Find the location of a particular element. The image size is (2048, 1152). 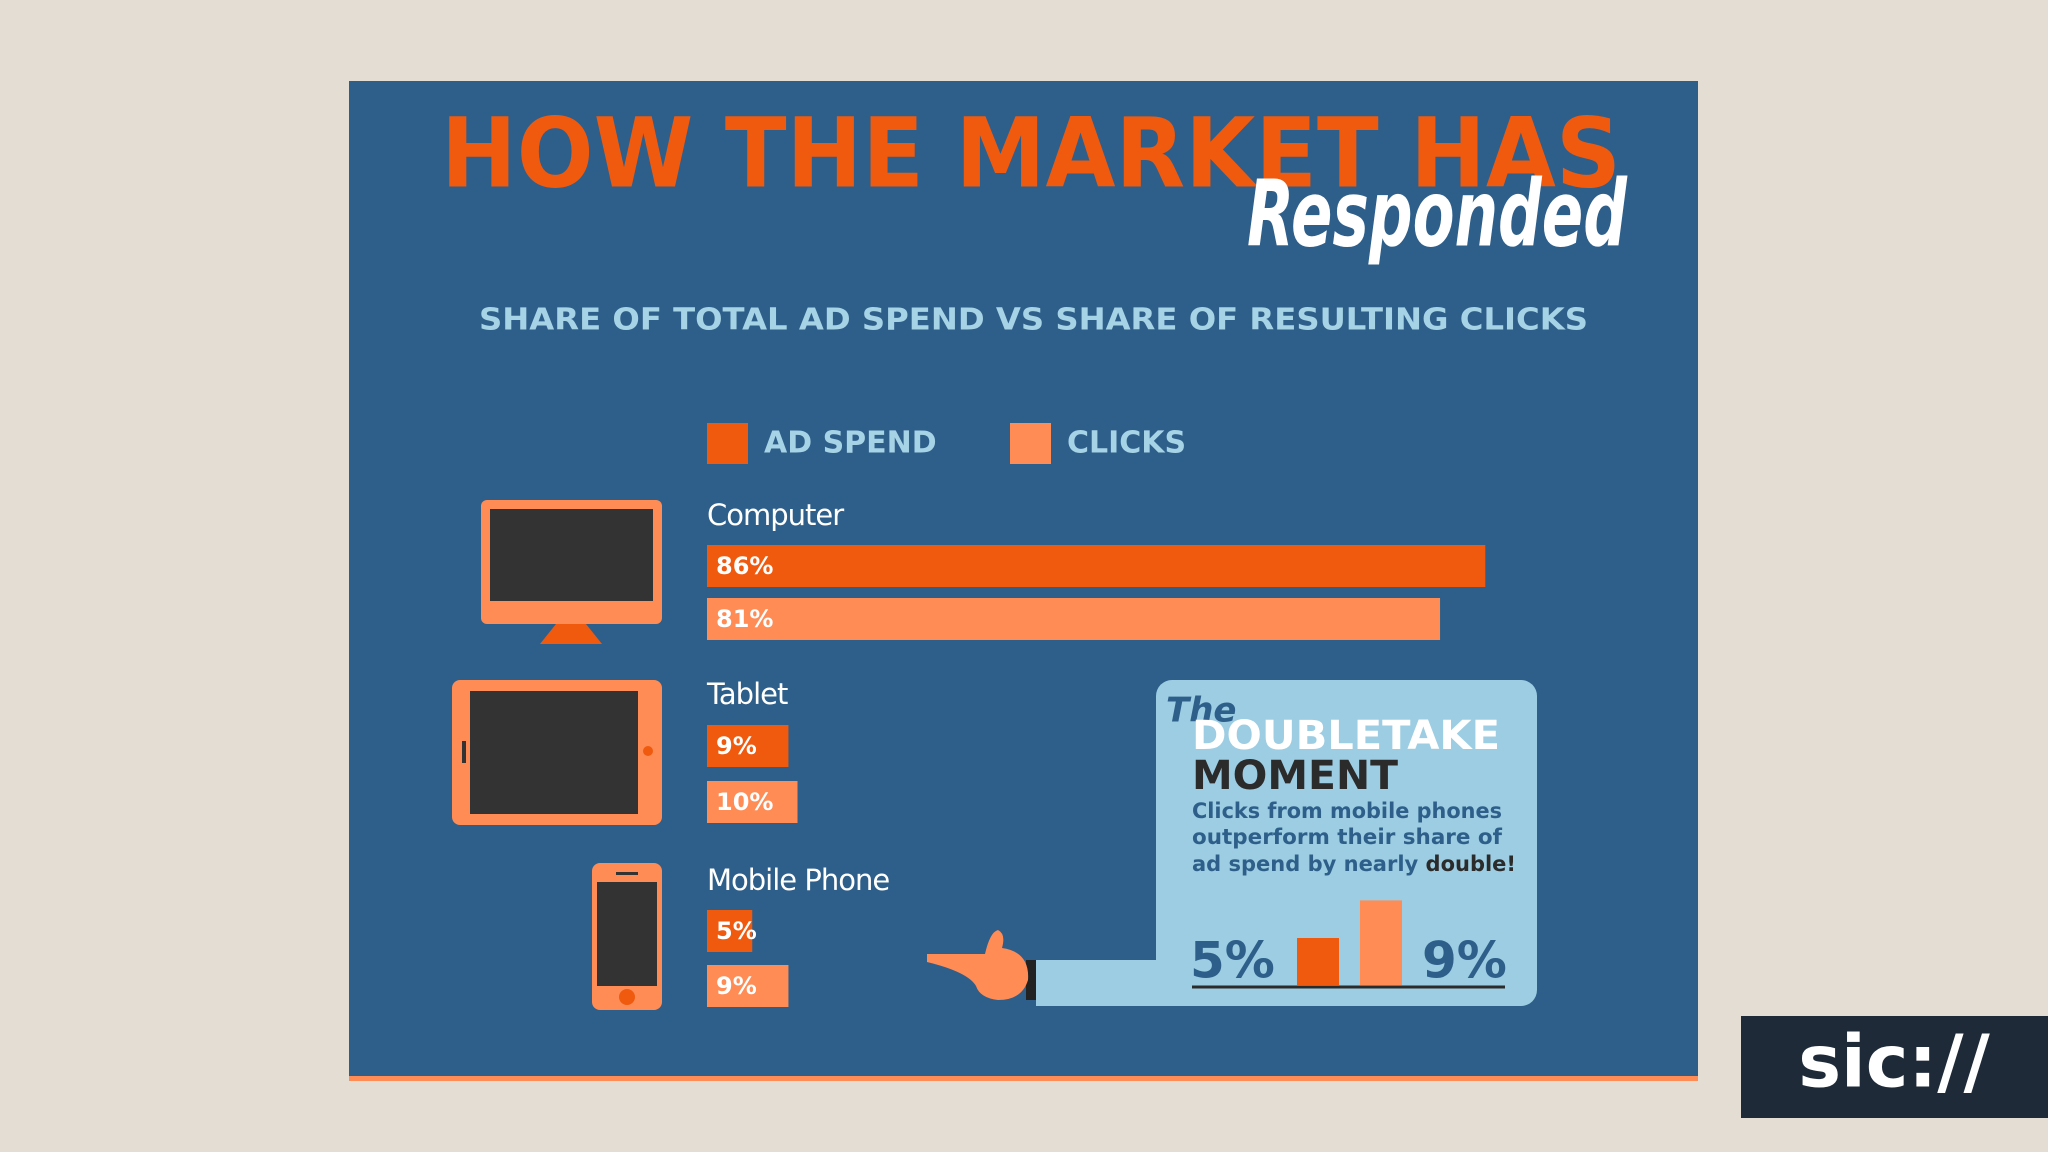

computer-icon is located at coordinates (571, 572).